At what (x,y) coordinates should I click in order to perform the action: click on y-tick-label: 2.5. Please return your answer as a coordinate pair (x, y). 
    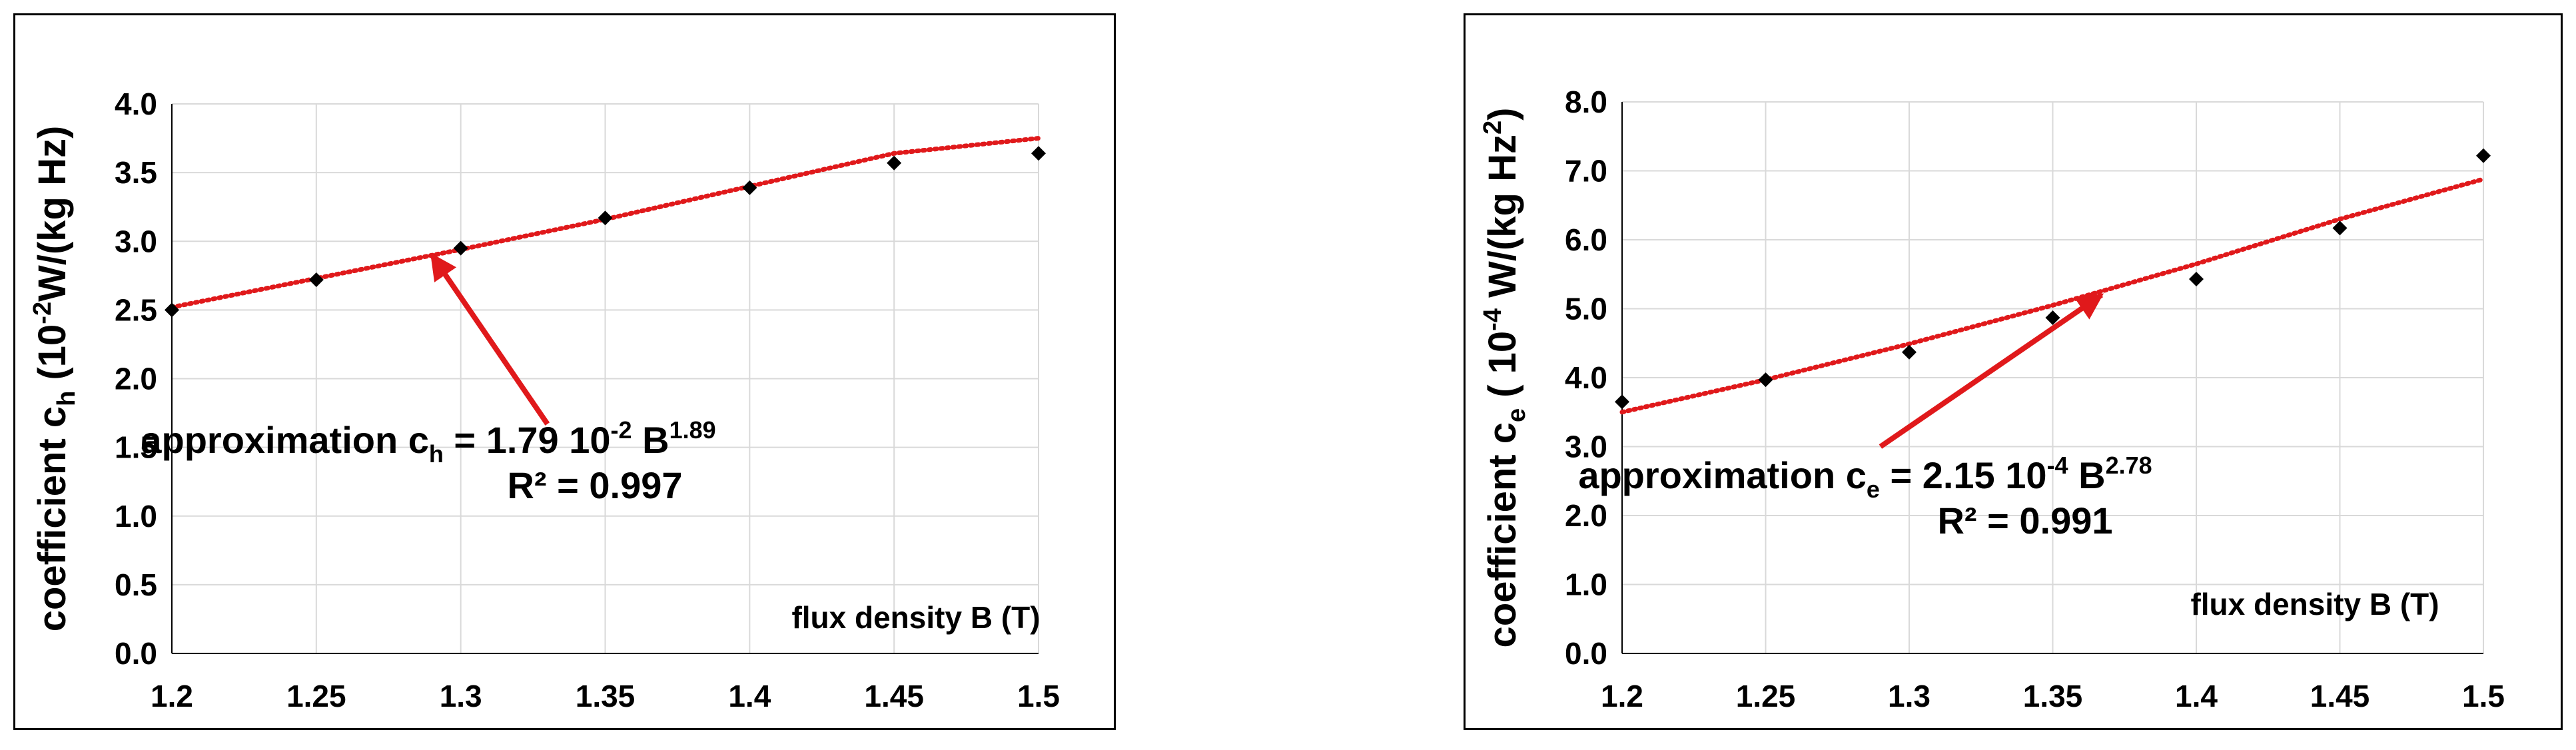
    Looking at the image, I should click on (136, 309).